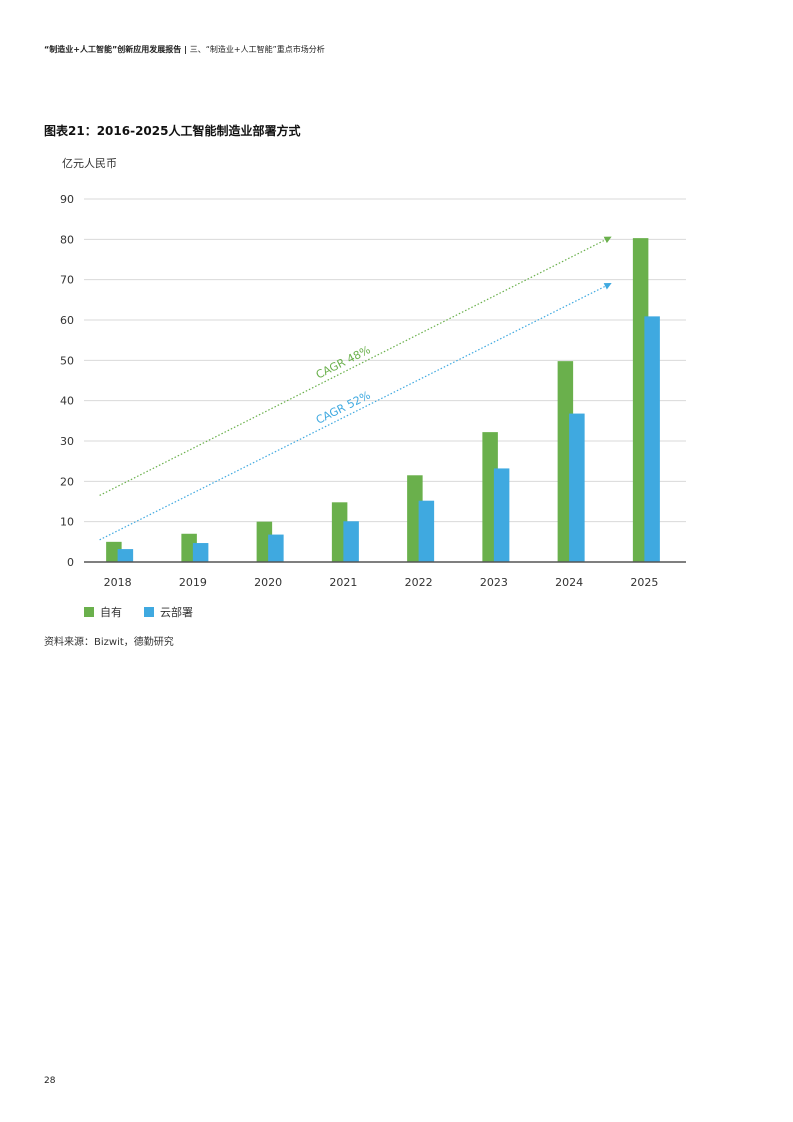 The width and height of the screenshot is (793, 1122). What do you see at coordinates (343, 582) in the screenshot?
I see `x-tick-label: 2021` at bounding box center [343, 582].